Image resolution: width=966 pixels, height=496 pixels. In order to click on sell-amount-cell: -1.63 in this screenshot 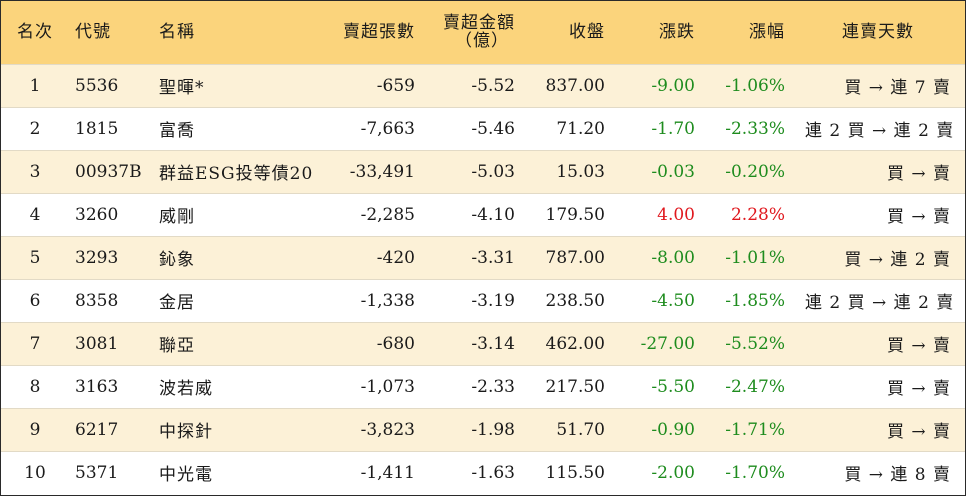, I will do `click(475, 472)`.